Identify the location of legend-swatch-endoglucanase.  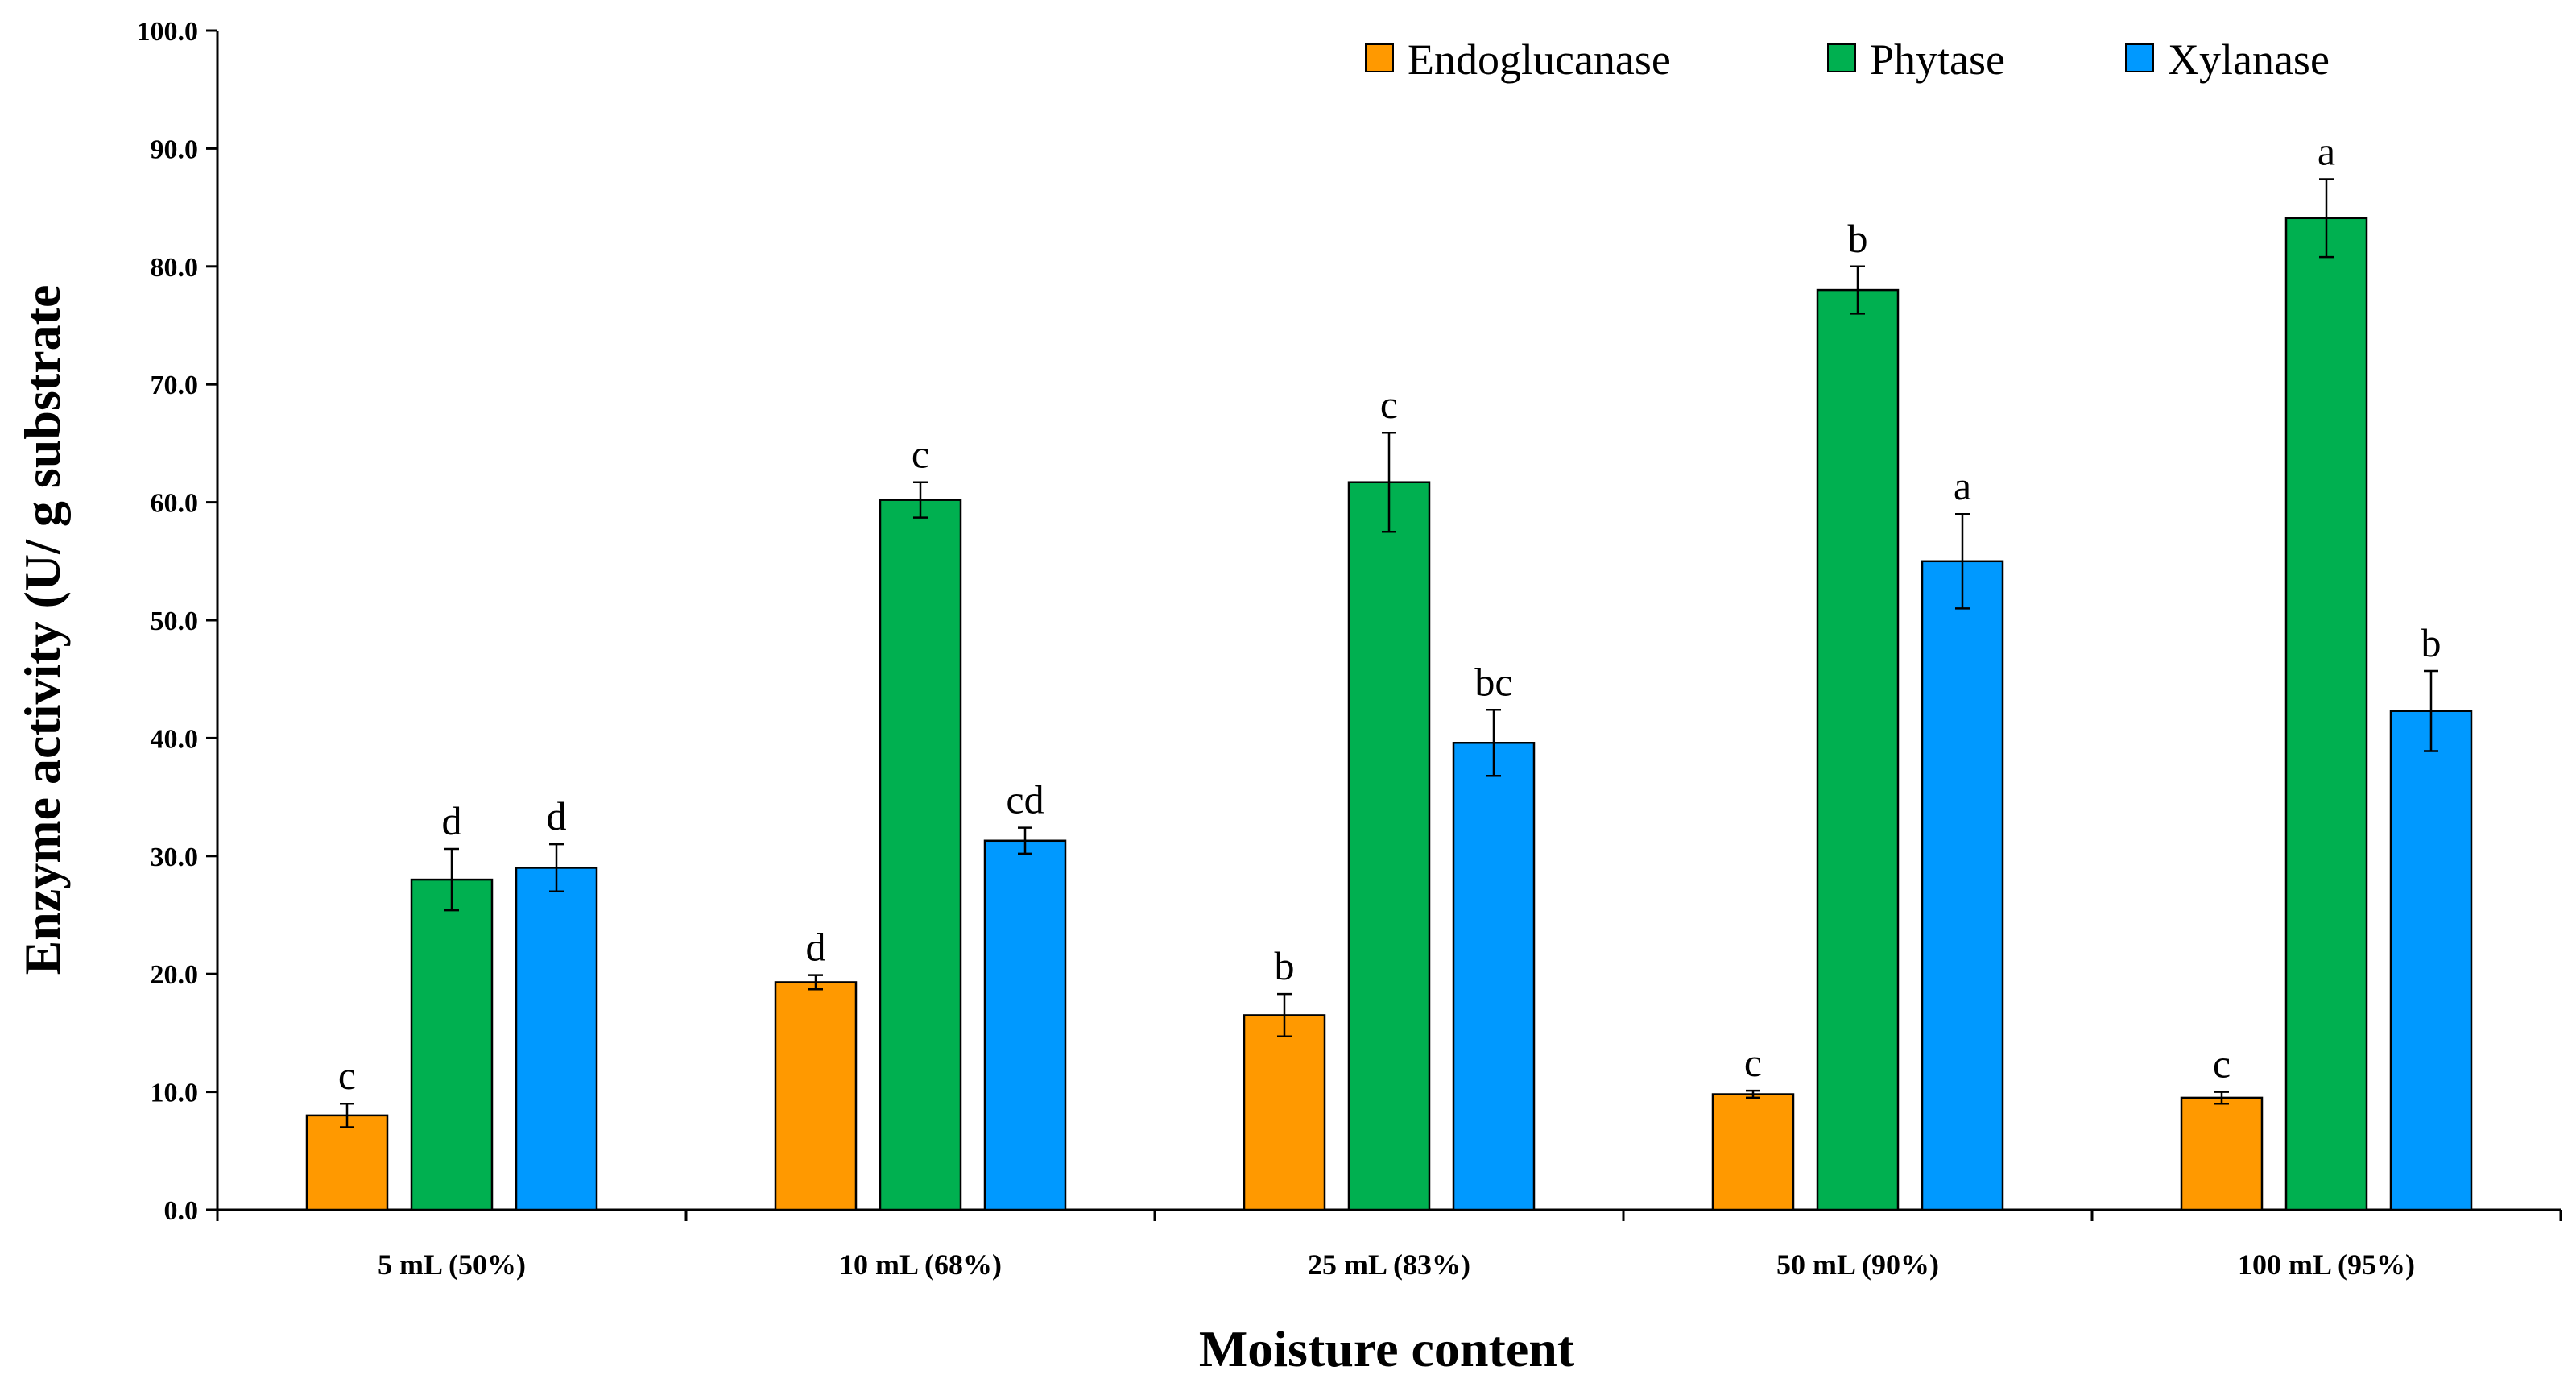
(1379, 57).